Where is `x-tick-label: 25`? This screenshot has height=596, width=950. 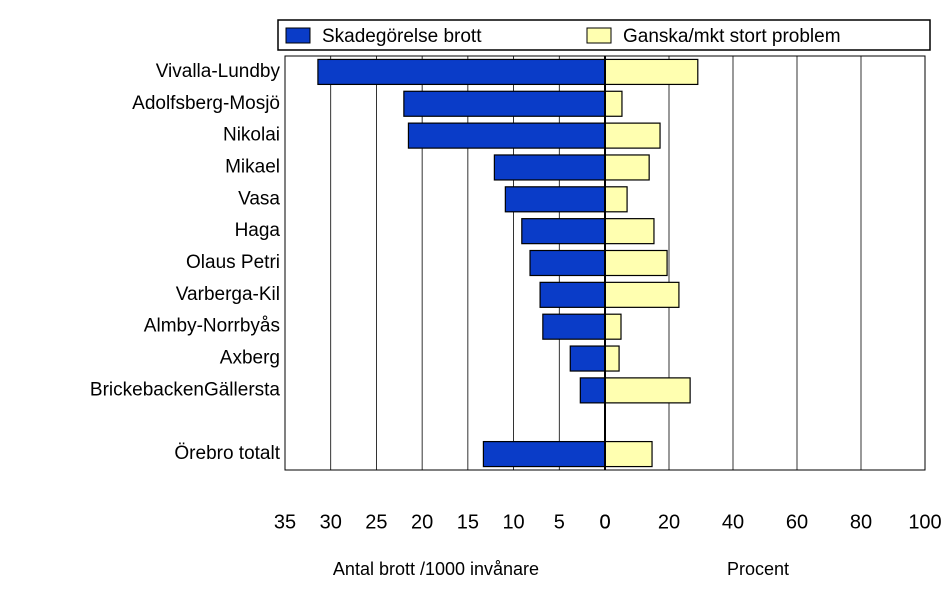 x-tick-label: 25 is located at coordinates (376, 522).